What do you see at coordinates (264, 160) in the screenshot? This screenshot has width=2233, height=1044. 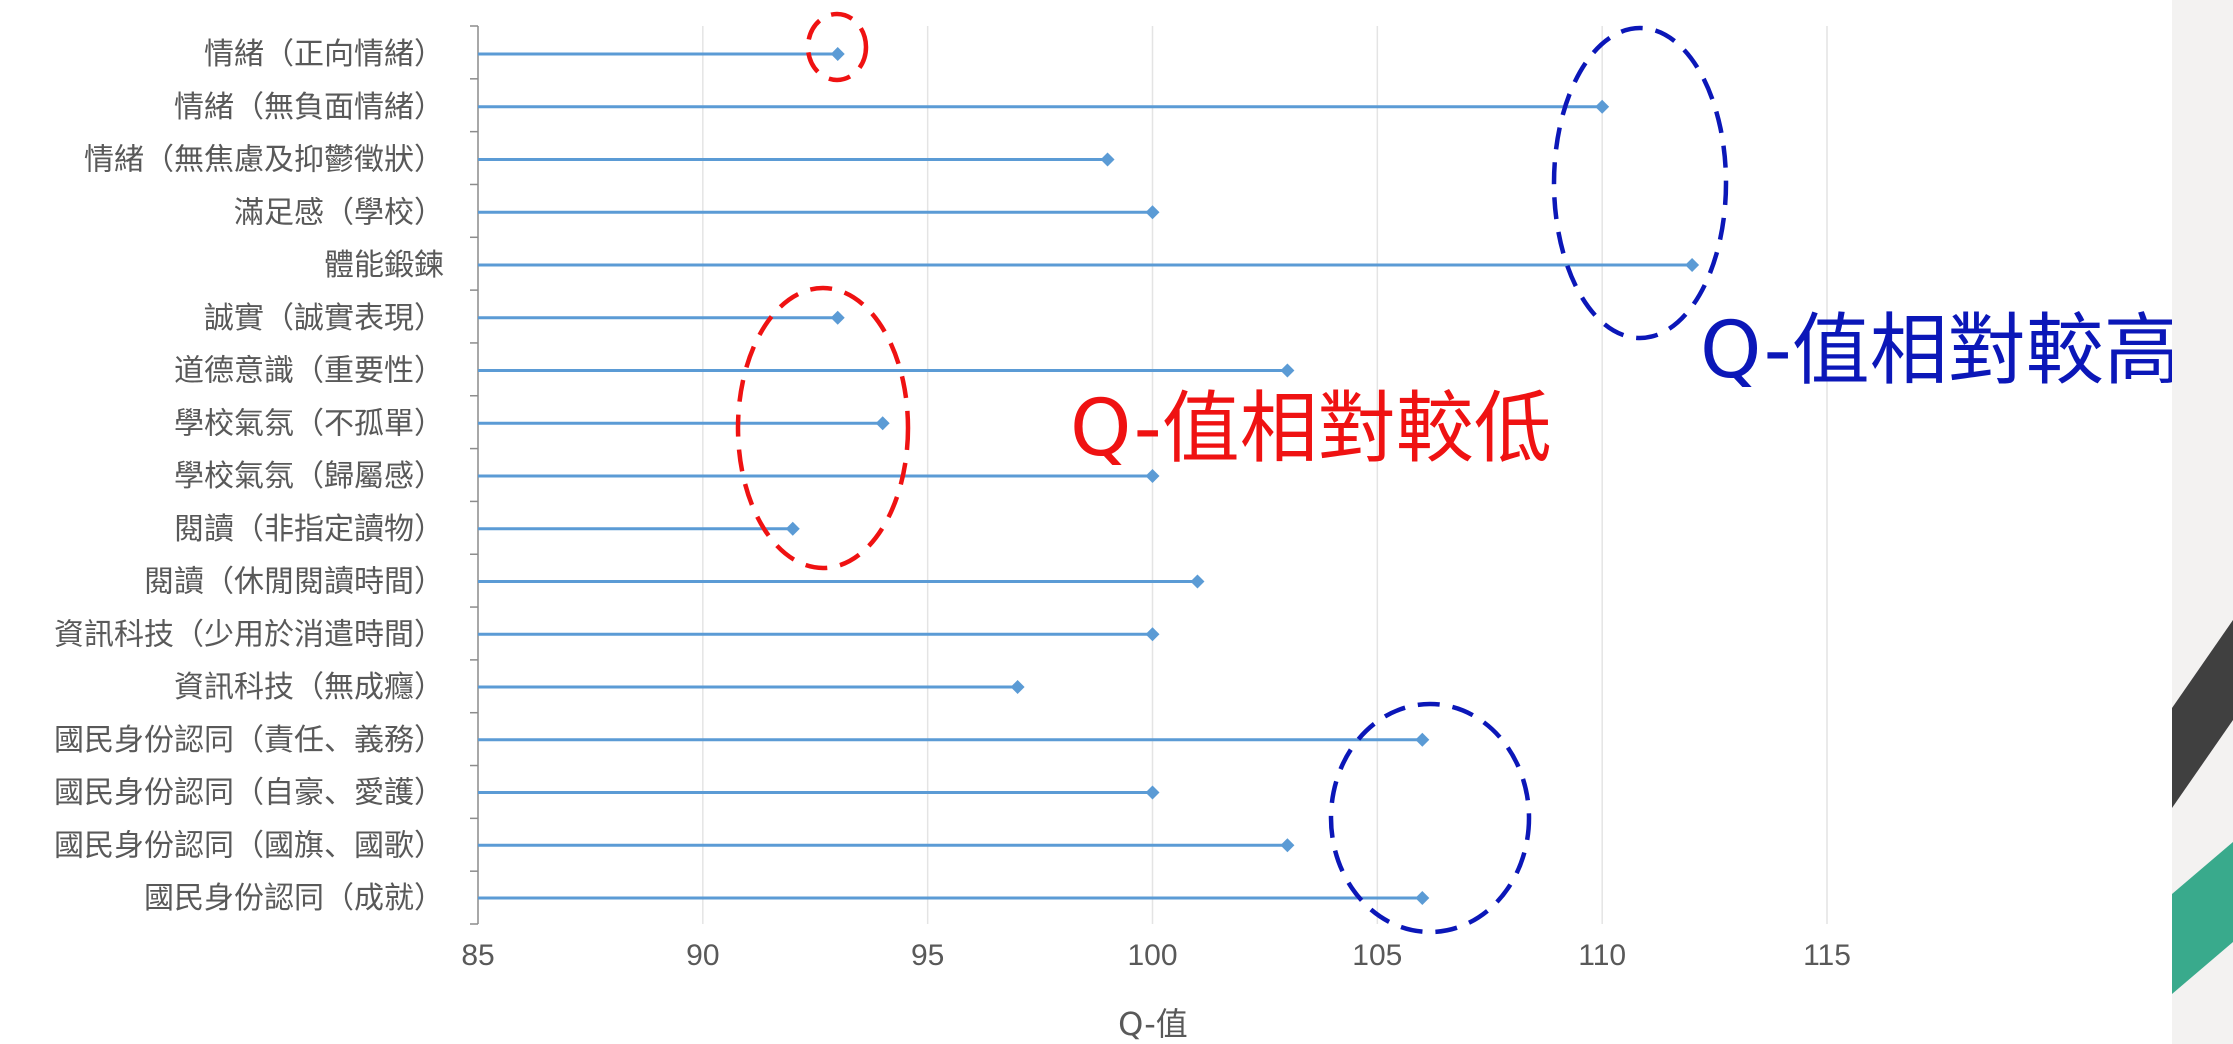 I see `category-label: 情緒（無焦慮及抑鬱徵狀）` at bounding box center [264, 160].